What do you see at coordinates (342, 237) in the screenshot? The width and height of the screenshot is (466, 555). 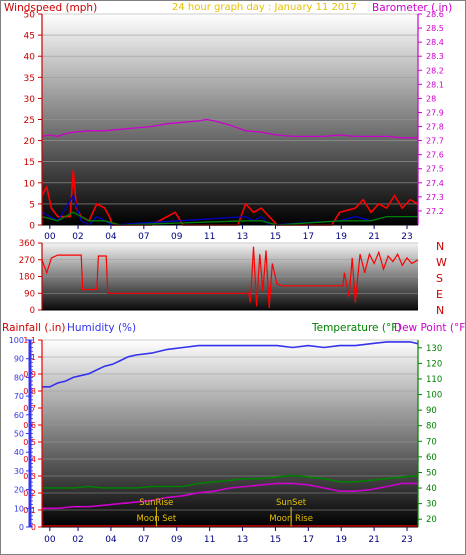 I see `wind-x-tick-label: 19` at bounding box center [342, 237].